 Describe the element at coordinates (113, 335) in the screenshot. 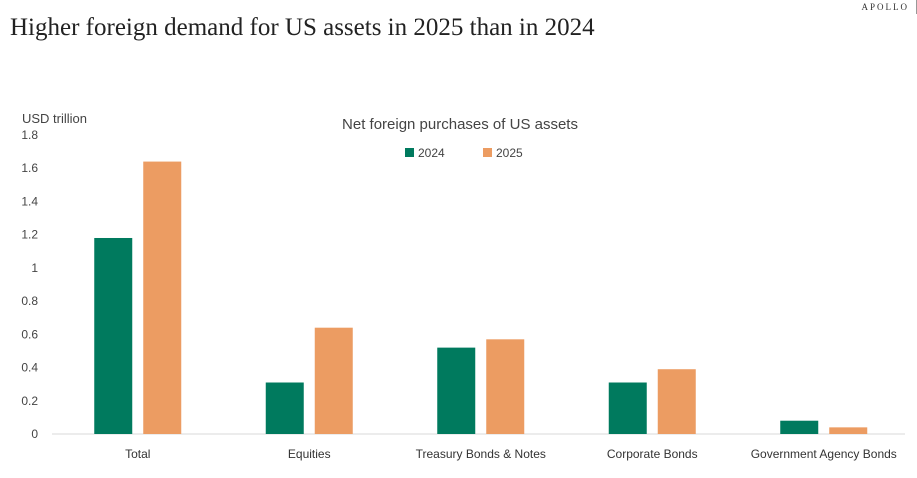

I see `bar-2024-total` at that location.